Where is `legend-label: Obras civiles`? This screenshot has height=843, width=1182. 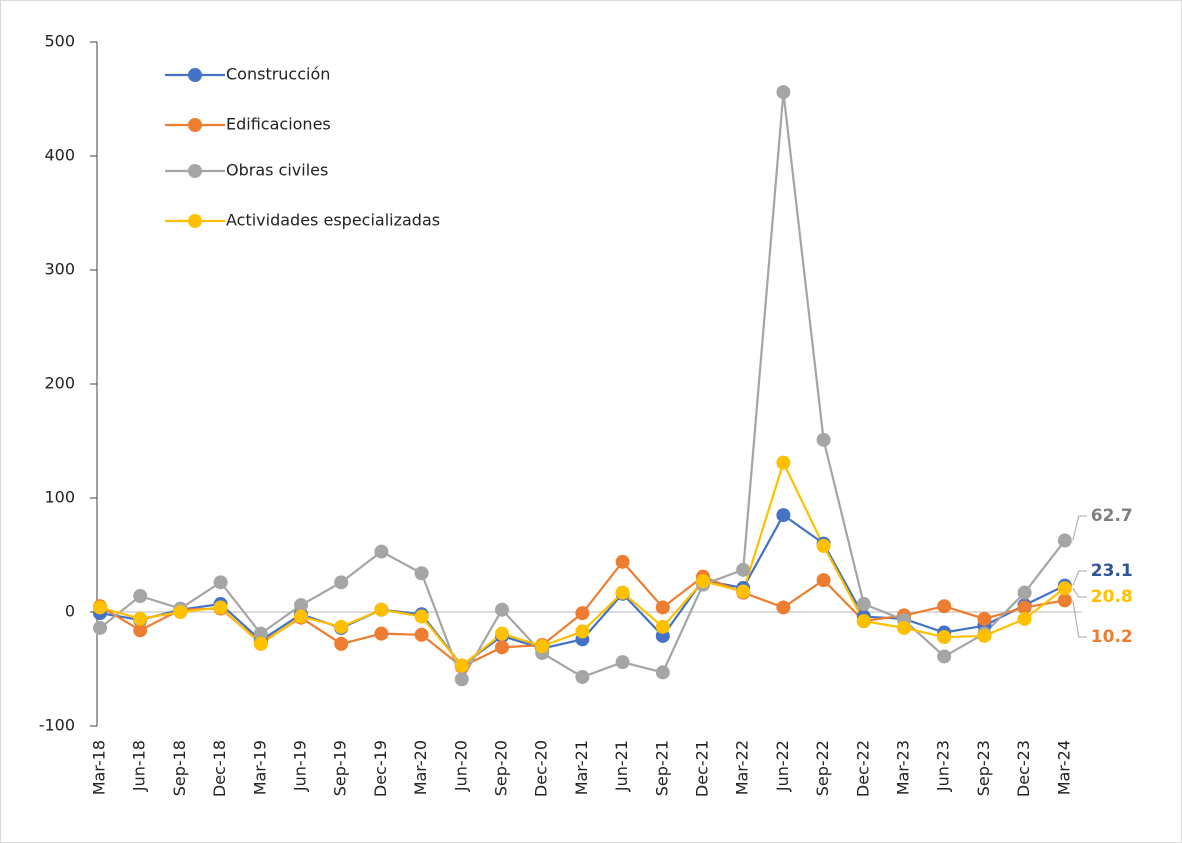 legend-label: Obras civiles is located at coordinates (277, 170).